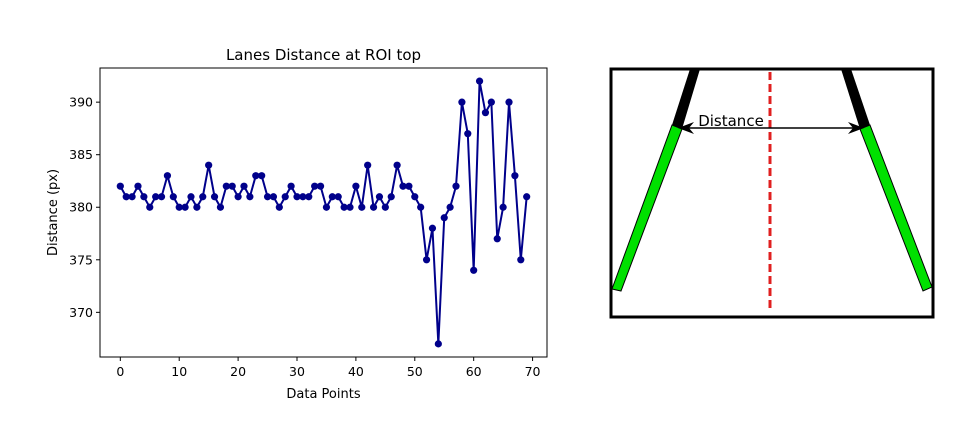 The image size is (973, 447). Describe the element at coordinates (328, 368) in the screenshot. I see `x-axis-ticks: 0 10 20 30 40 50 60 70` at that location.